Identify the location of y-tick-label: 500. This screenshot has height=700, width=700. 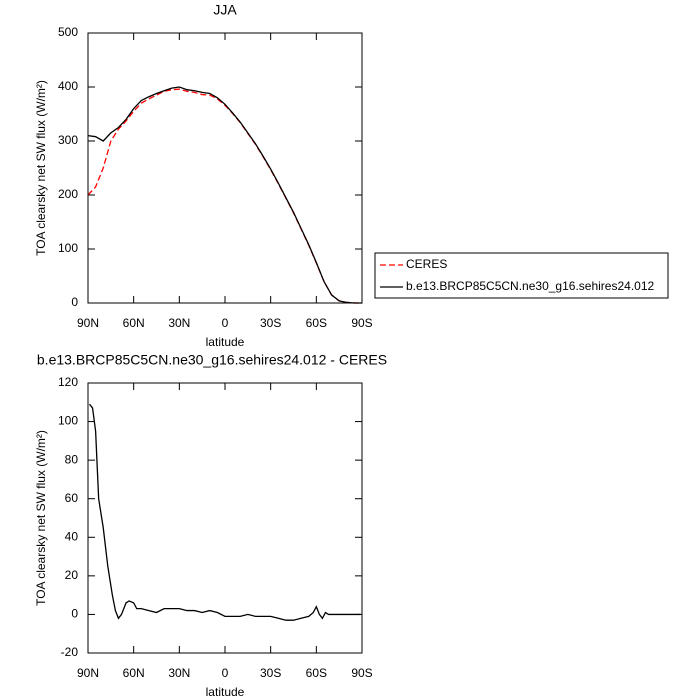
(68, 32).